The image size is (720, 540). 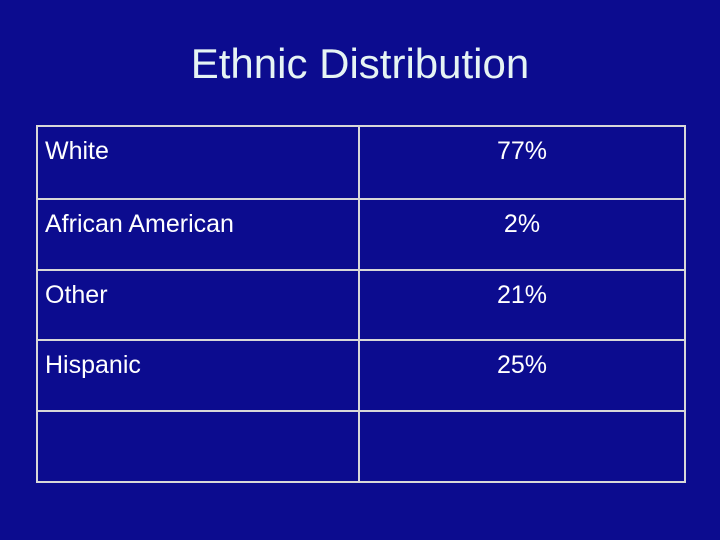 I want to click on value-cell: 77%, so click(x=522, y=151).